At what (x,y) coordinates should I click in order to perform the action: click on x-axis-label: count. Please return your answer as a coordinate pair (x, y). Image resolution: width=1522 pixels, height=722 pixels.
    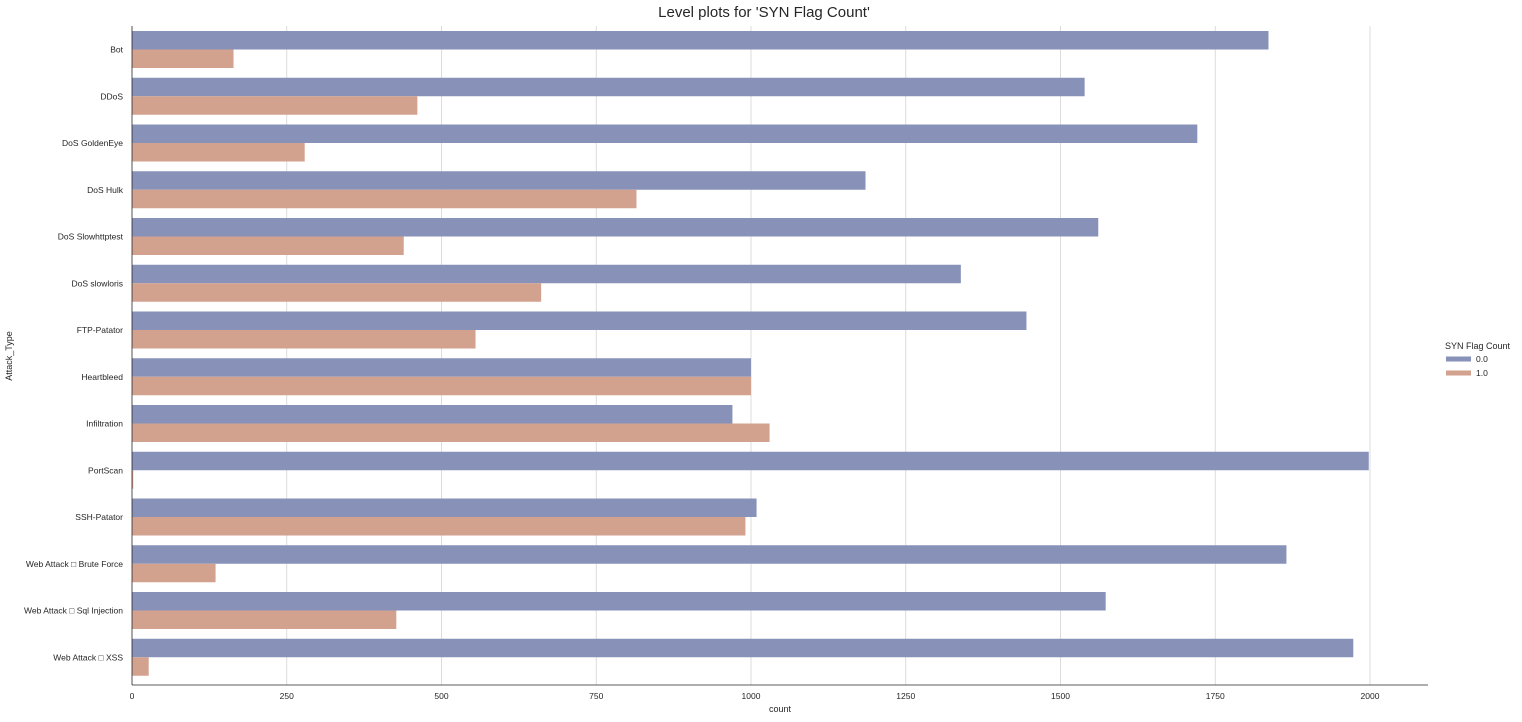
    Looking at the image, I should click on (780, 709).